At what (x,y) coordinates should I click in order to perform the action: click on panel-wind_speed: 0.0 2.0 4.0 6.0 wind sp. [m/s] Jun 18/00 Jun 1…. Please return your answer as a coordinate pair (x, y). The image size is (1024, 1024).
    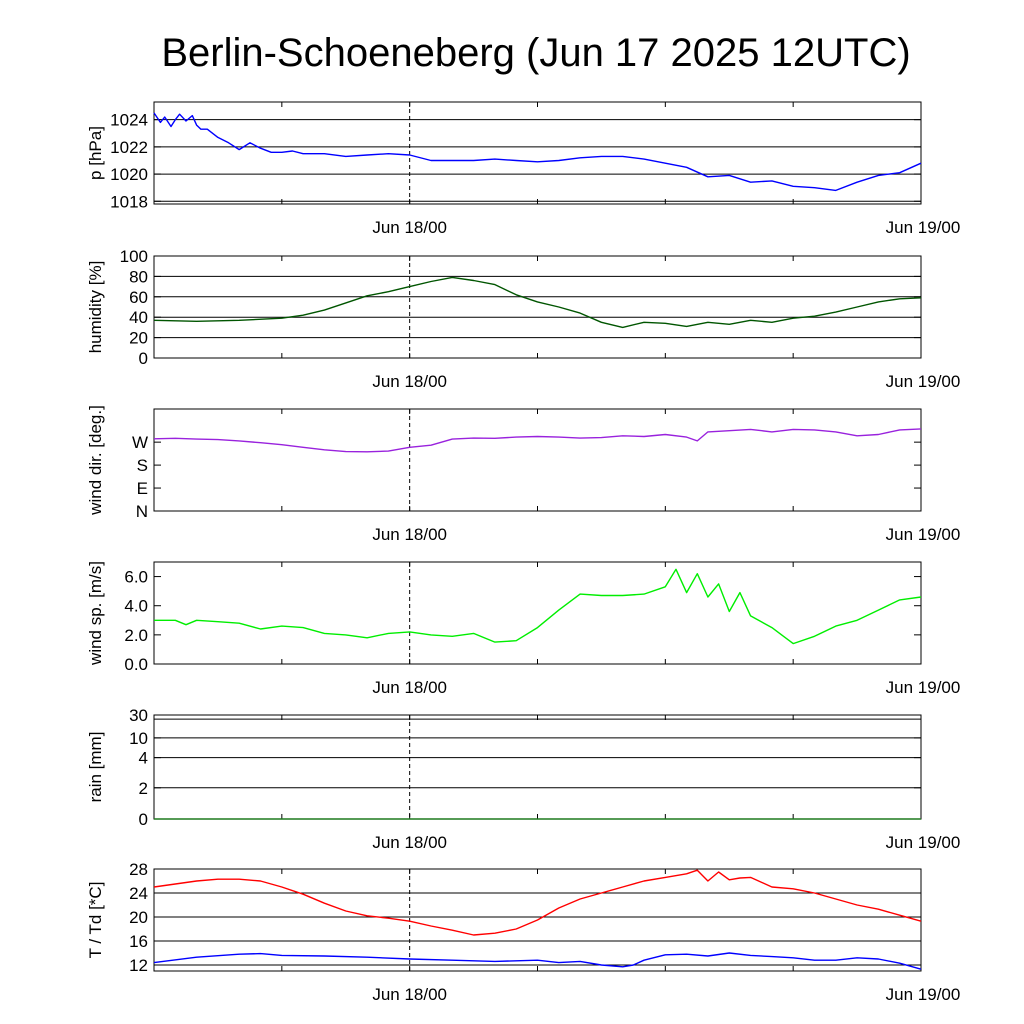
    Looking at the image, I should click on (523, 629).